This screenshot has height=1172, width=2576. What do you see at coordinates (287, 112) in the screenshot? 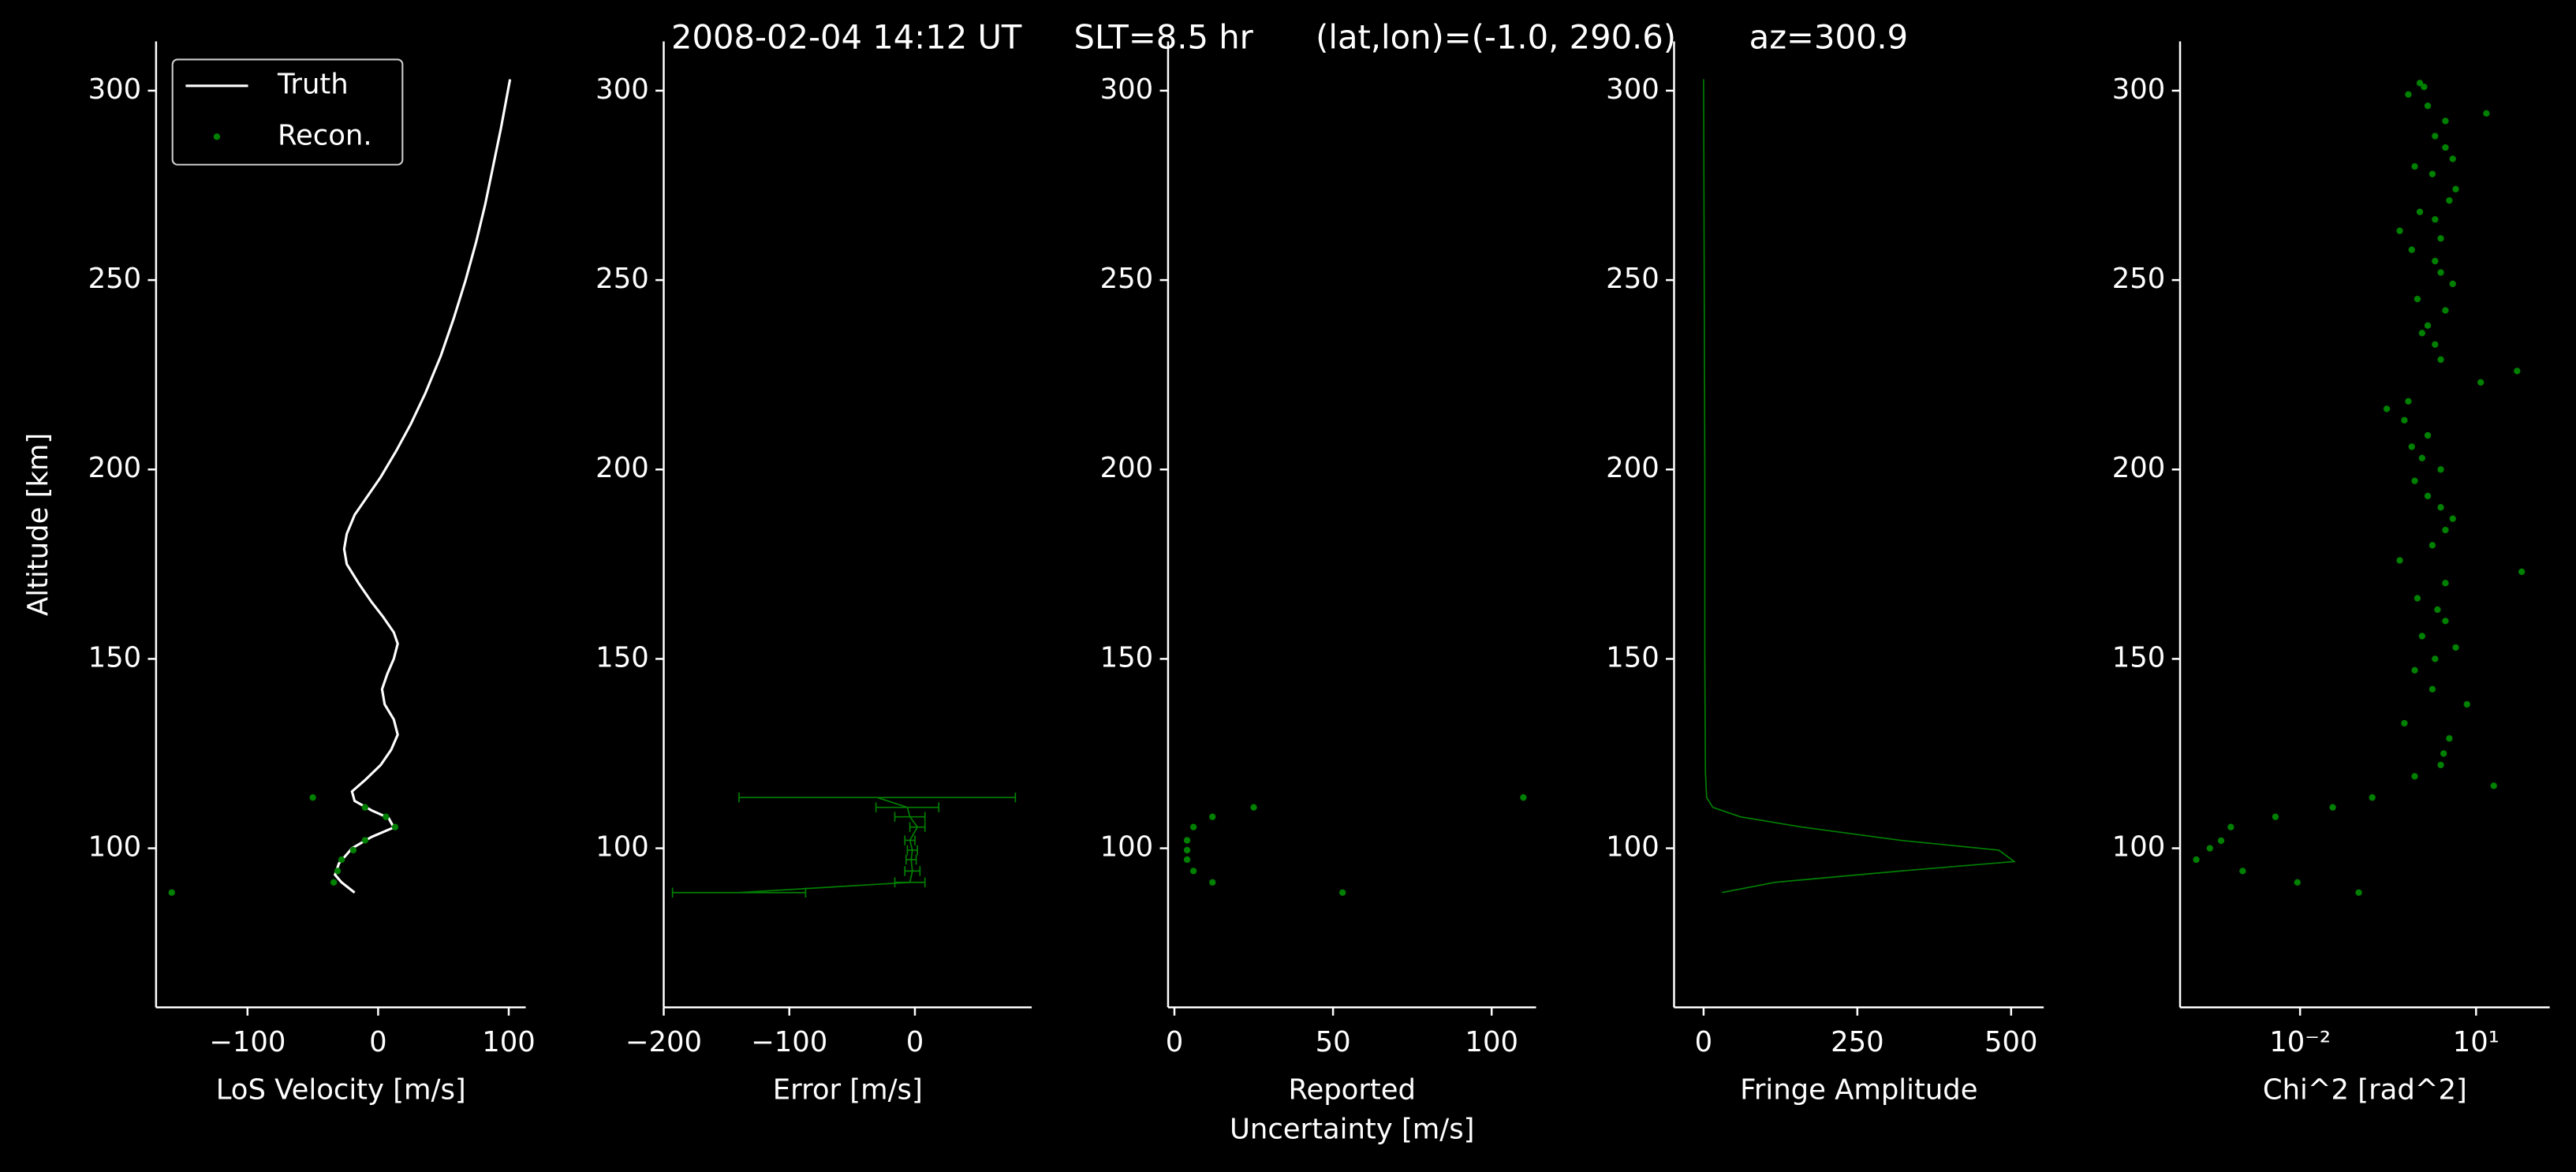
I see `legend: Truth Recon.` at bounding box center [287, 112].